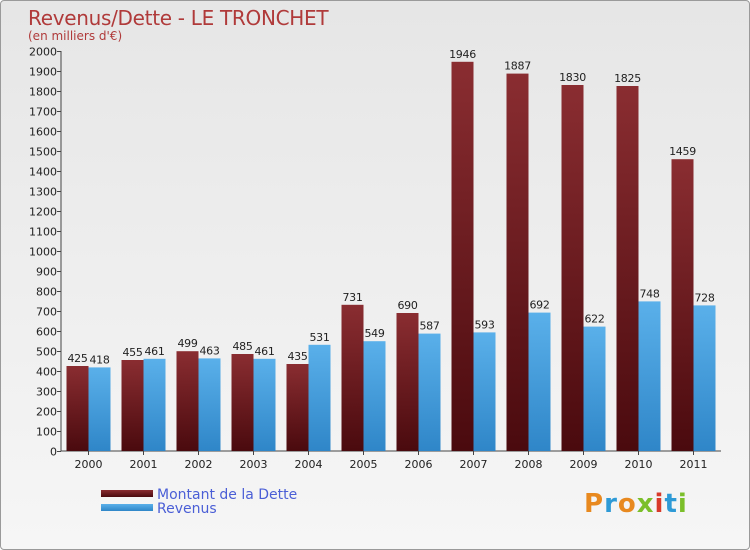 The height and width of the screenshot is (550, 750). What do you see at coordinates (242, 346) in the screenshot?
I see `data-label-debt: 485` at bounding box center [242, 346].